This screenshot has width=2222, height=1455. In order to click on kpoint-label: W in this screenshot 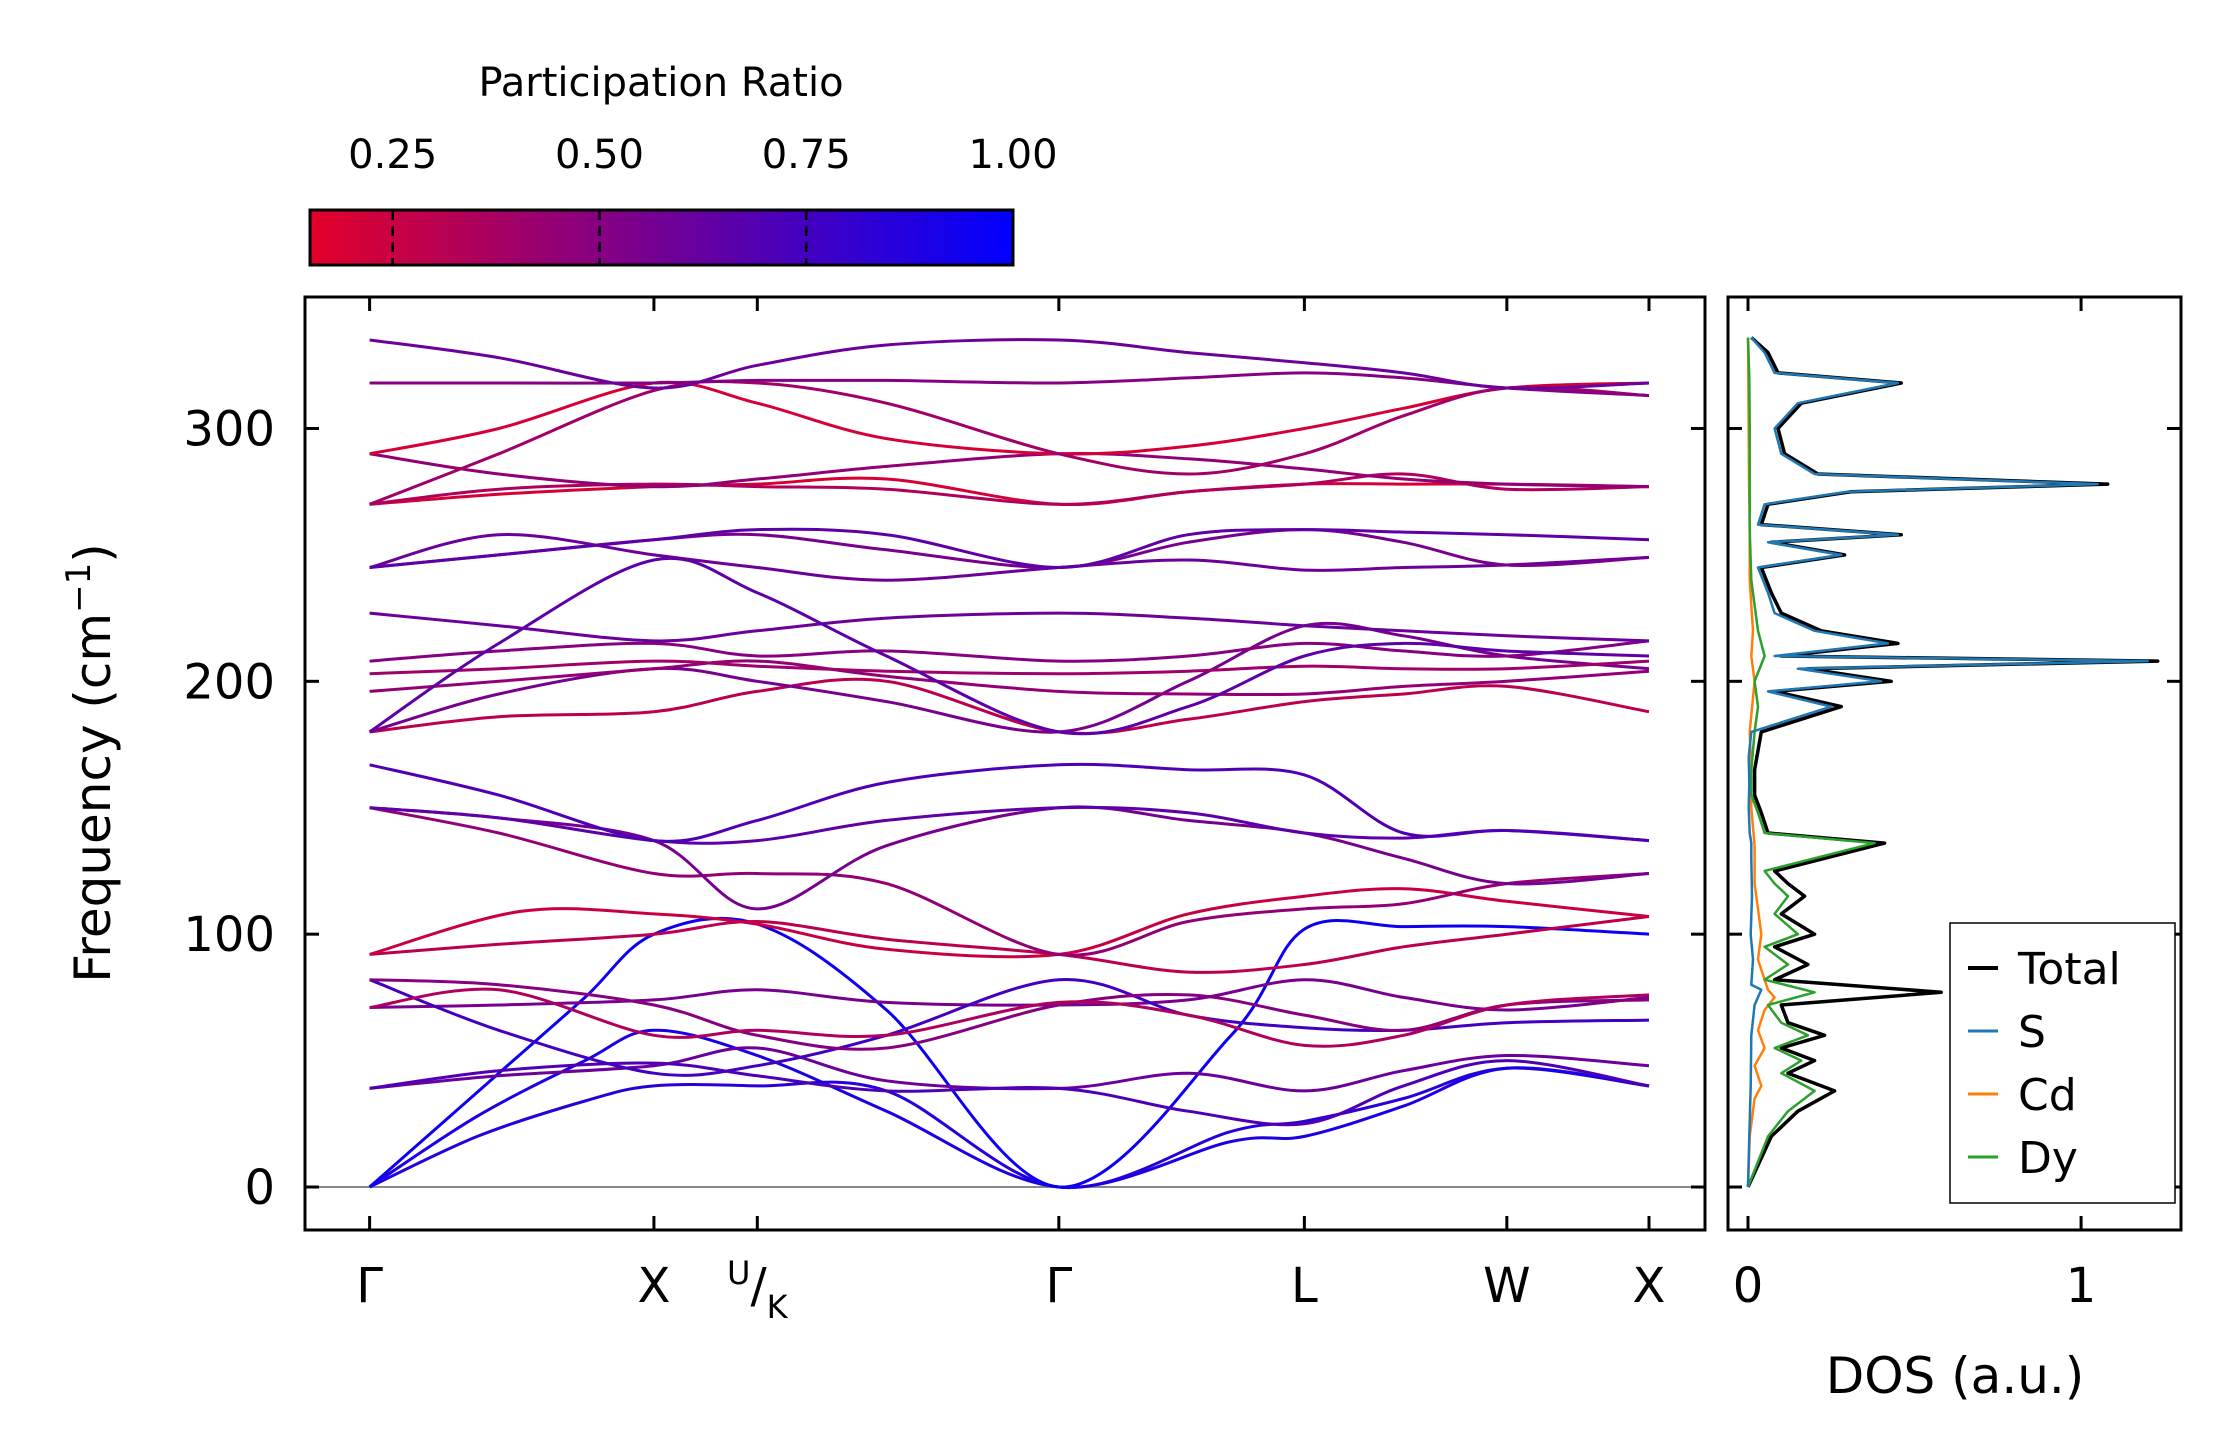, I will do `click(1506, 1286)`.